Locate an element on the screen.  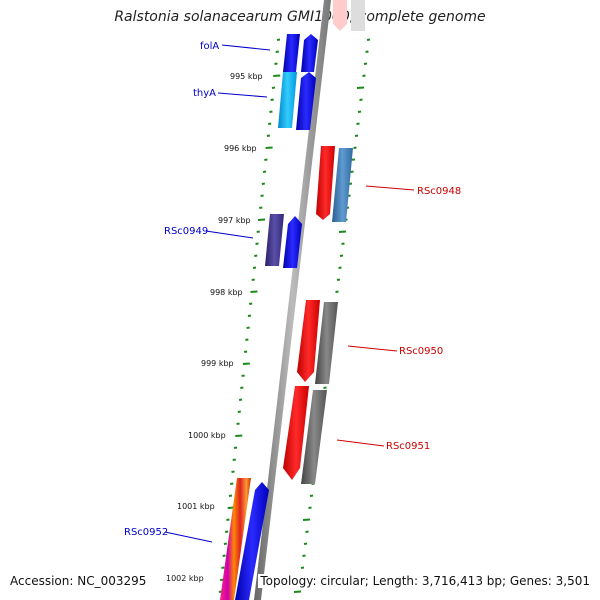
gene-RSc0948-red is located at coordinates (325, 183).